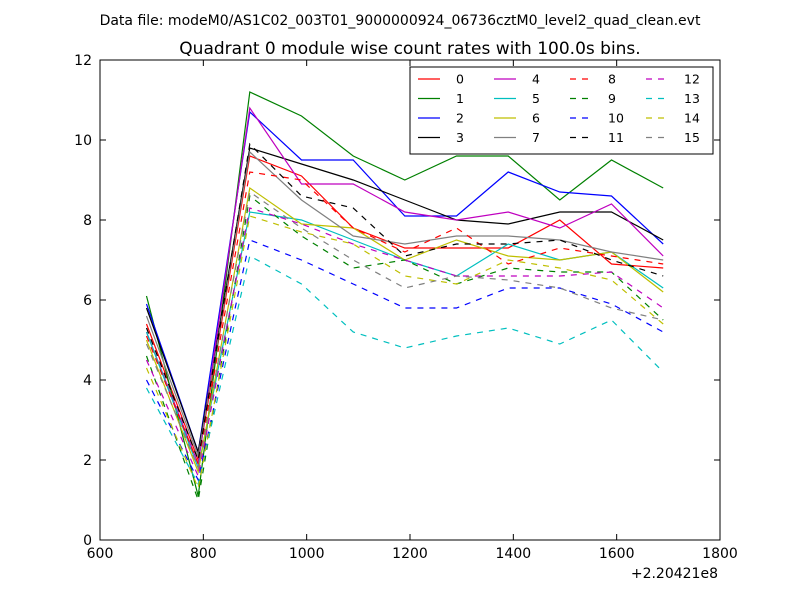  I want to click on legend-label-3: 3, so click(460, 137).